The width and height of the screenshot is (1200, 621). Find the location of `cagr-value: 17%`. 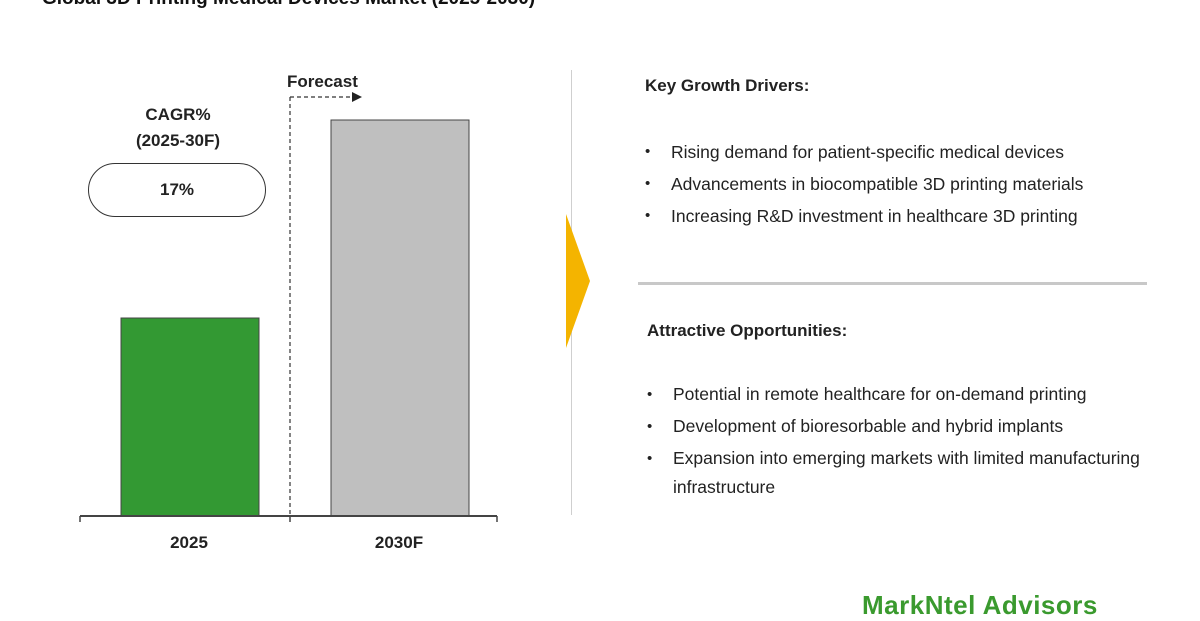

cagr-value: 17% is located at coordinates (177, 189).